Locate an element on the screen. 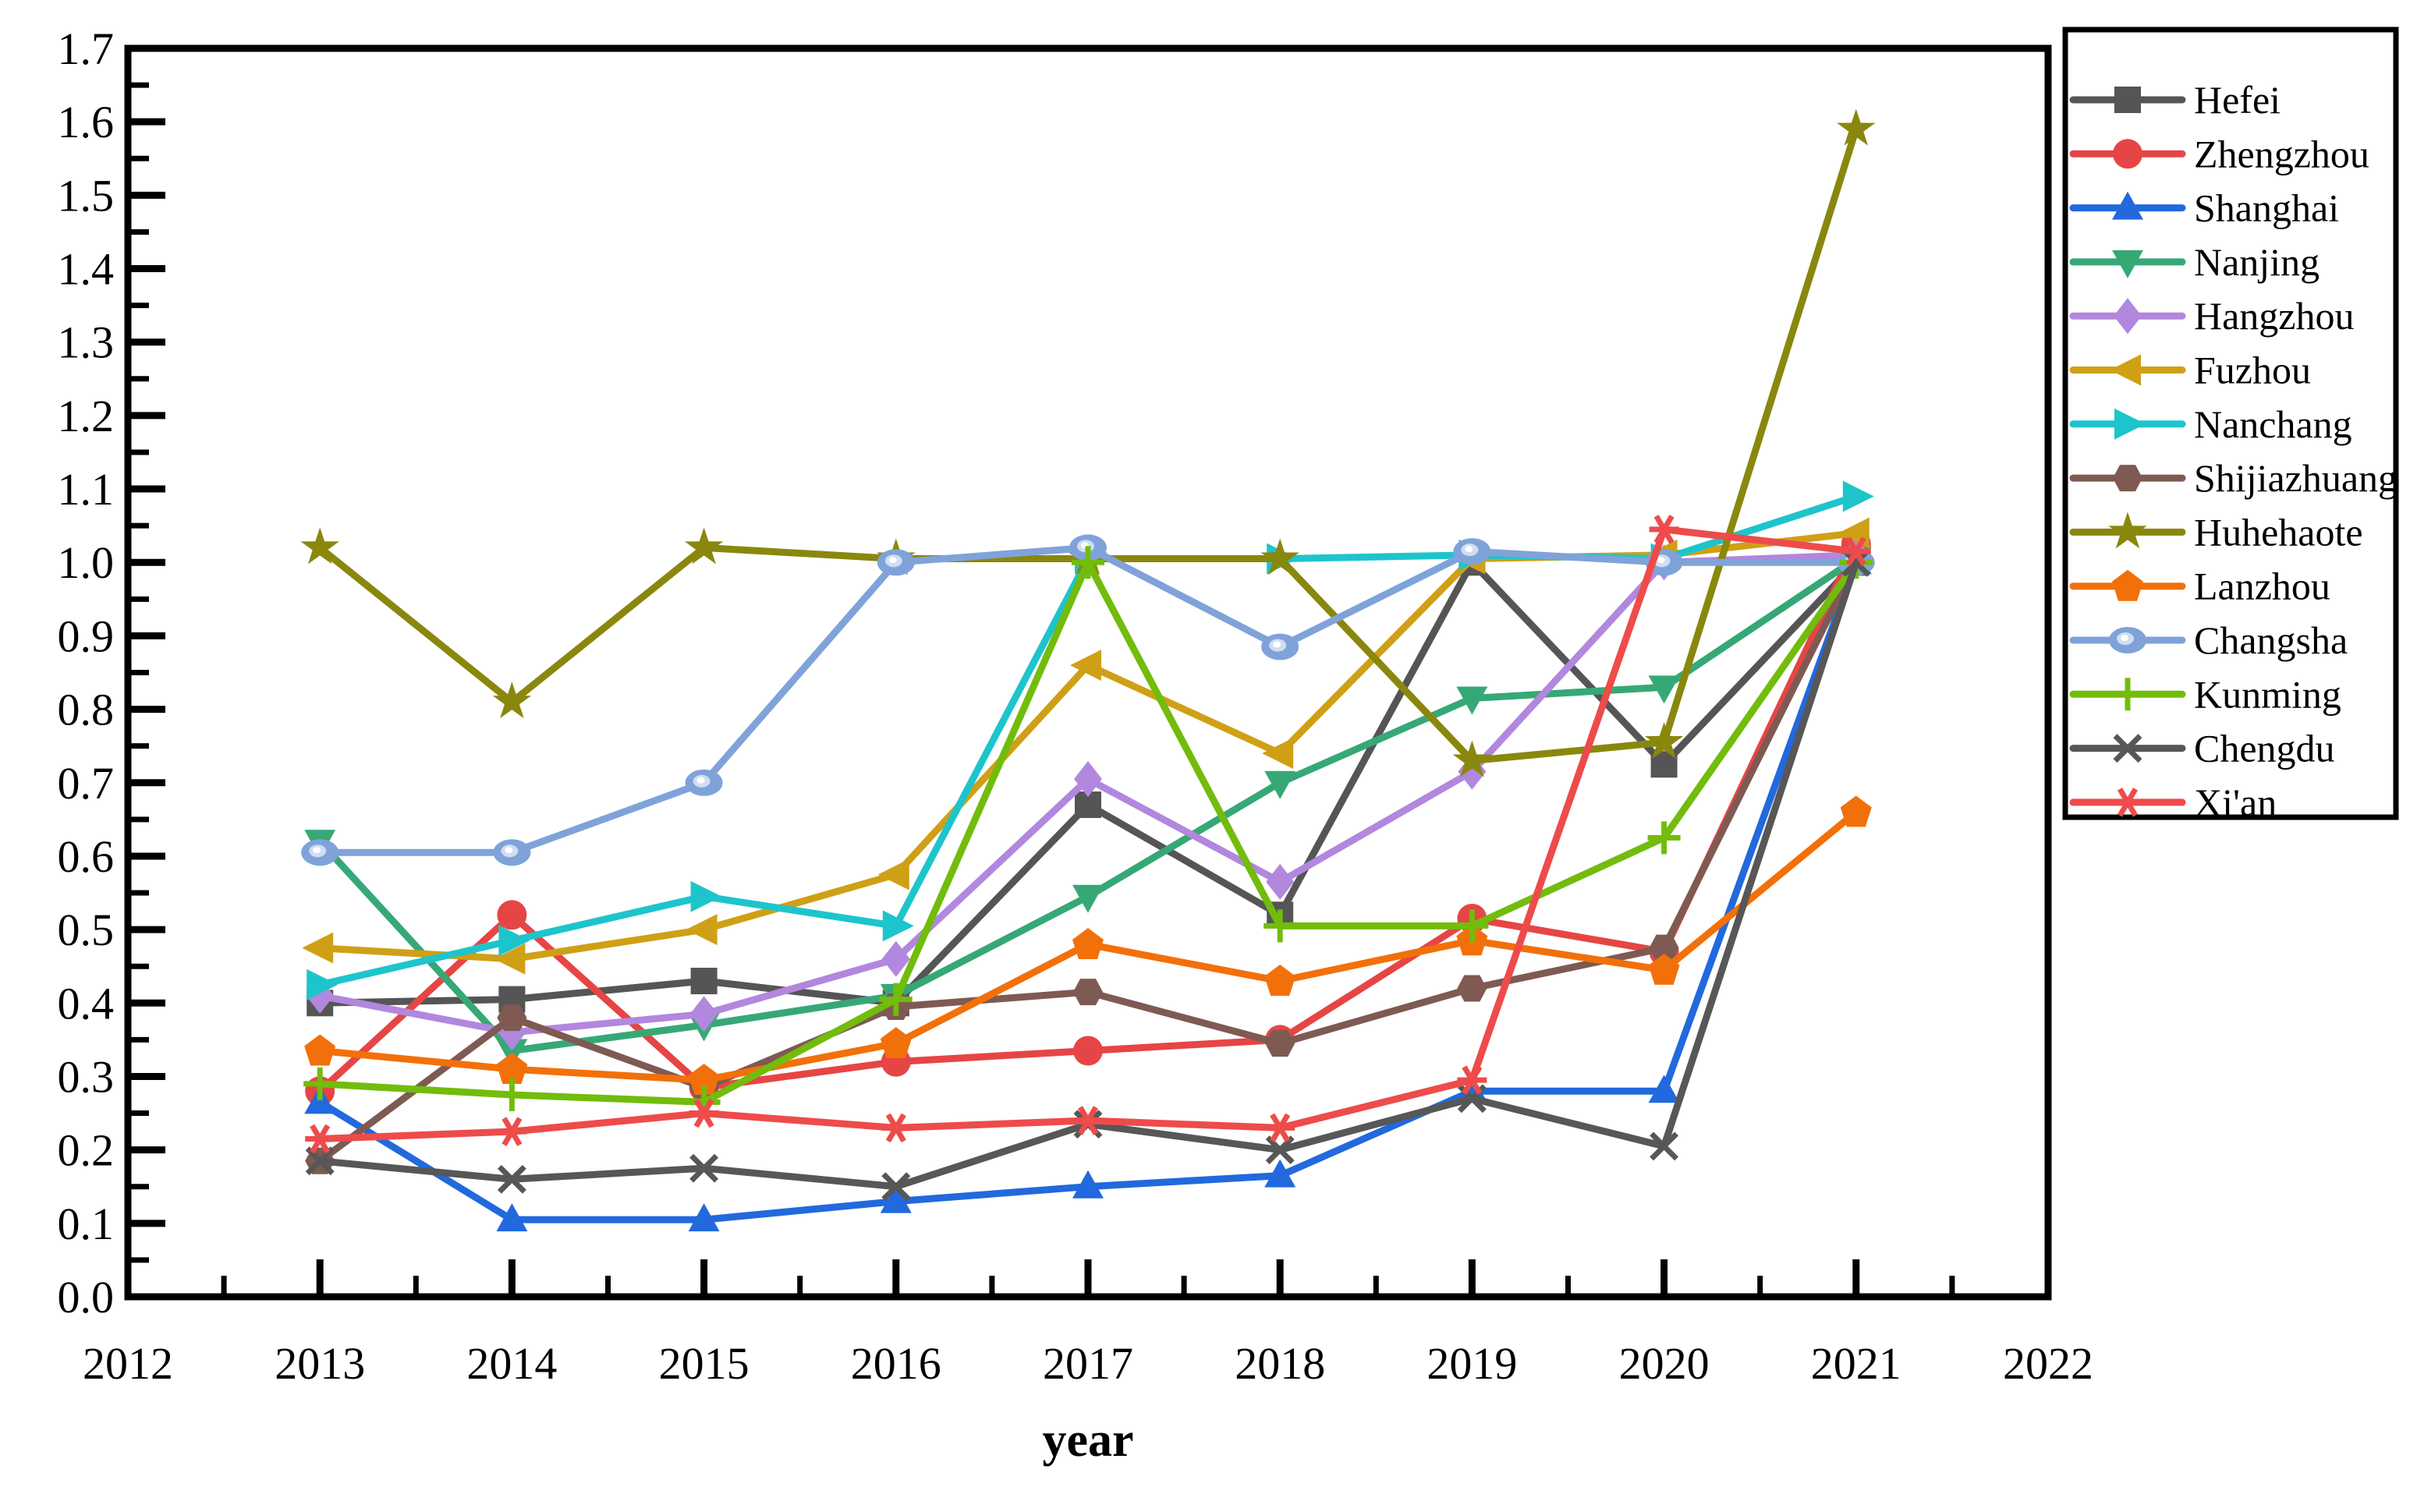 Image resolution: width=2417 pixels, height=1512 pixels. legend-item-huhehaote: Huhehaote is located at coordinates (2216, 532).